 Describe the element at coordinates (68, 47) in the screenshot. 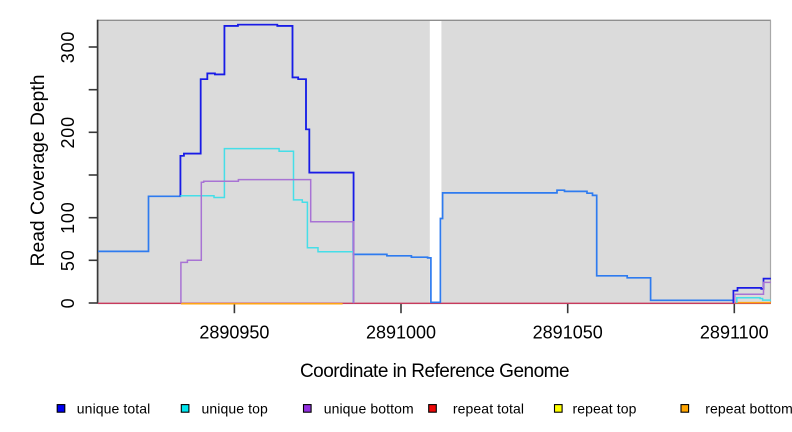

I see `svg-text: 300` at that location.